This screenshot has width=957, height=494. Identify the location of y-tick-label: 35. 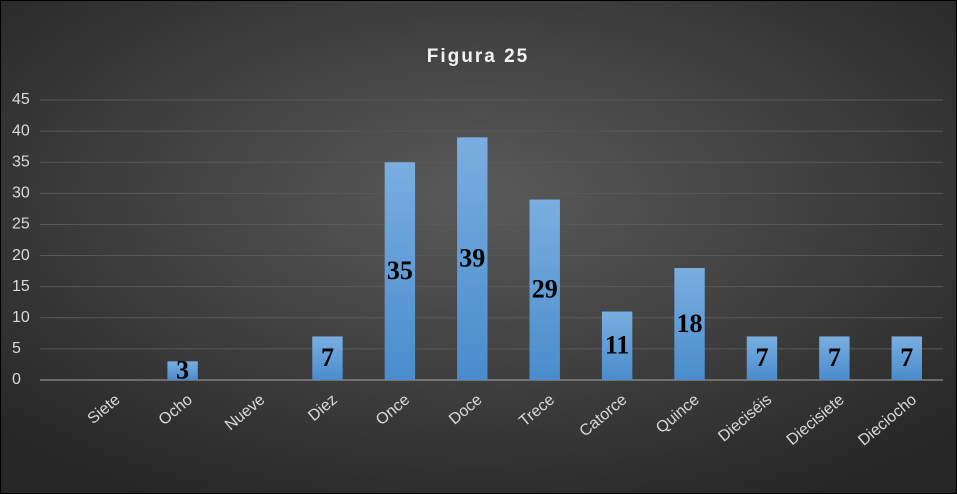
(21, 161).